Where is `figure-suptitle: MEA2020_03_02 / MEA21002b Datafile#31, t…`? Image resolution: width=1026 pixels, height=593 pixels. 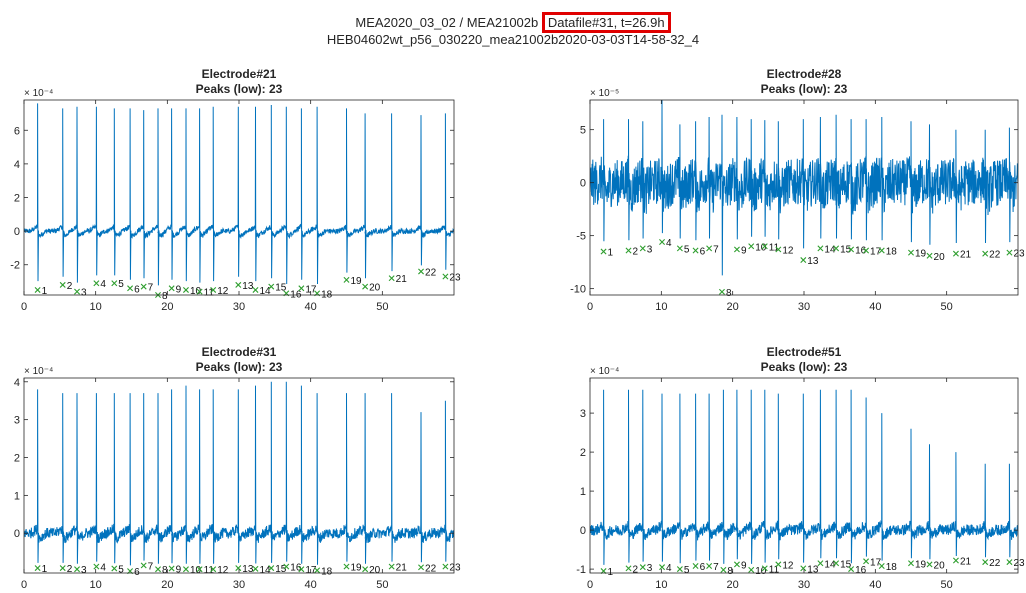 figure-suptitle: MEA2020_03_02 / MEA21002b Datafile#31, t… is located at coordinates (513, 30).